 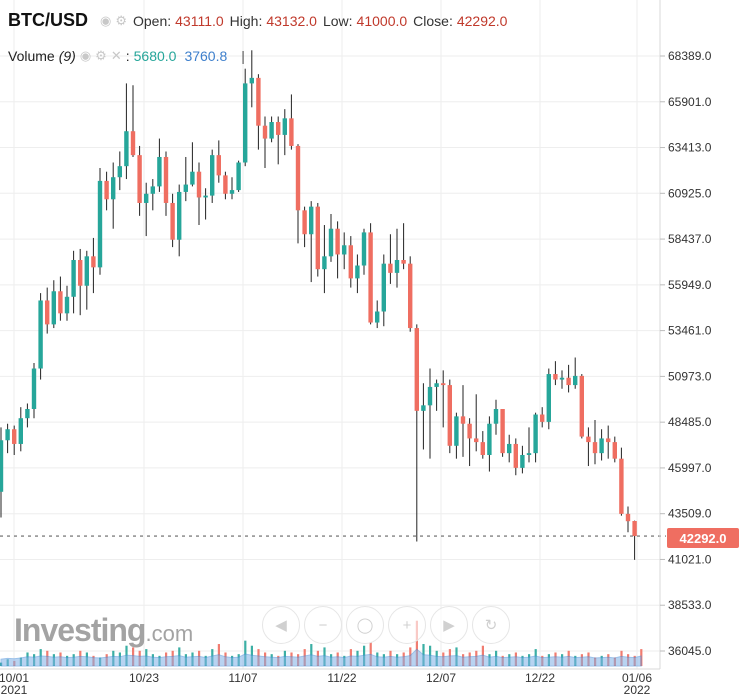 I want to click on scroll-right-icon: ▶, so click(x=449, y=625).